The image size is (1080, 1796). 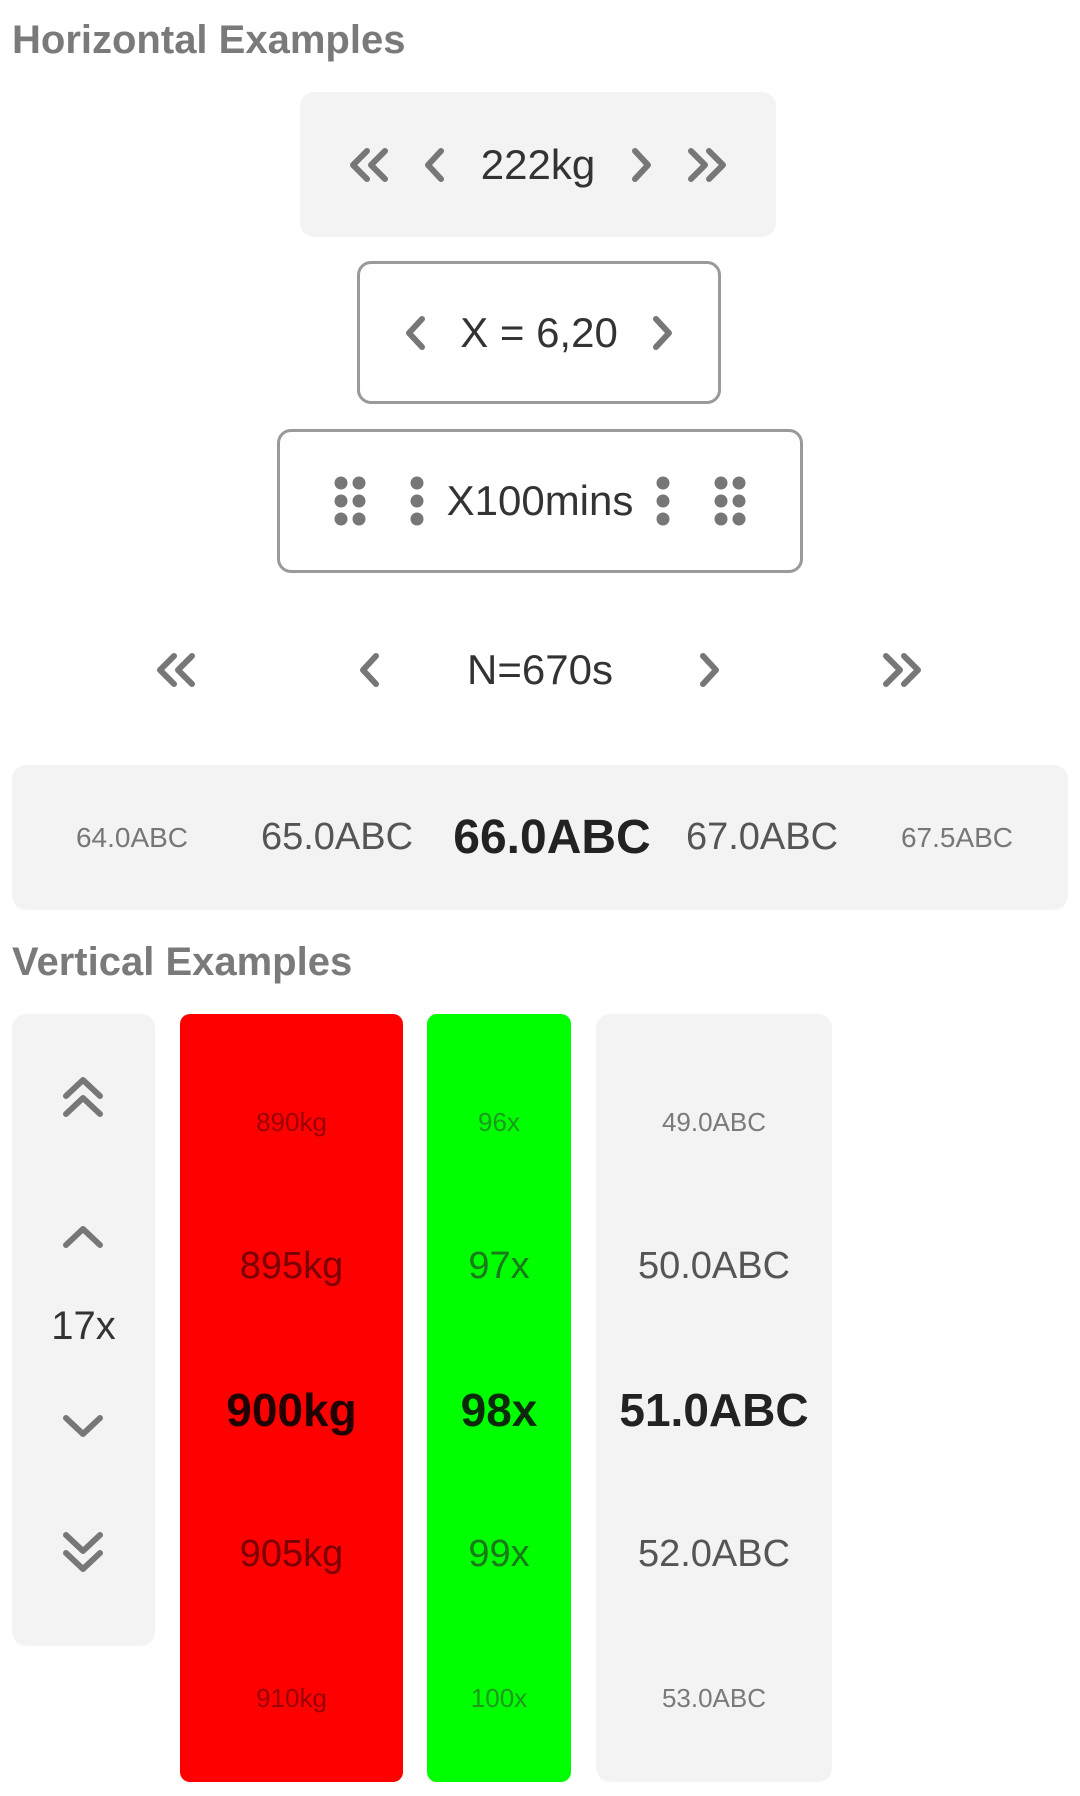 I want to click on wheel-item: 67.0ABC, so click(x=762, y=837).